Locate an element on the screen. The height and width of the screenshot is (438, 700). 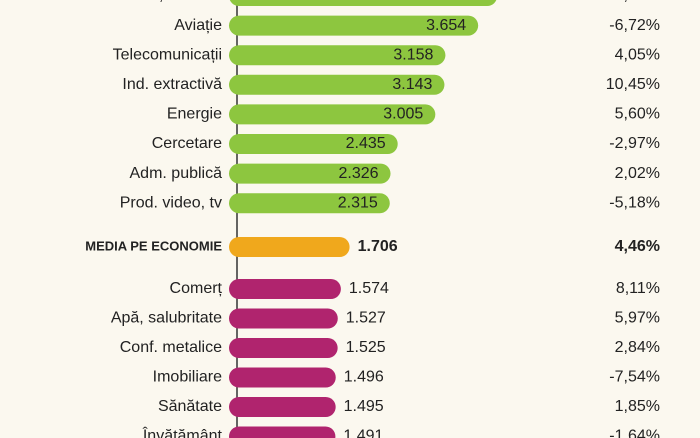
change-label: 5,97% is located at coordinates (637, 318).